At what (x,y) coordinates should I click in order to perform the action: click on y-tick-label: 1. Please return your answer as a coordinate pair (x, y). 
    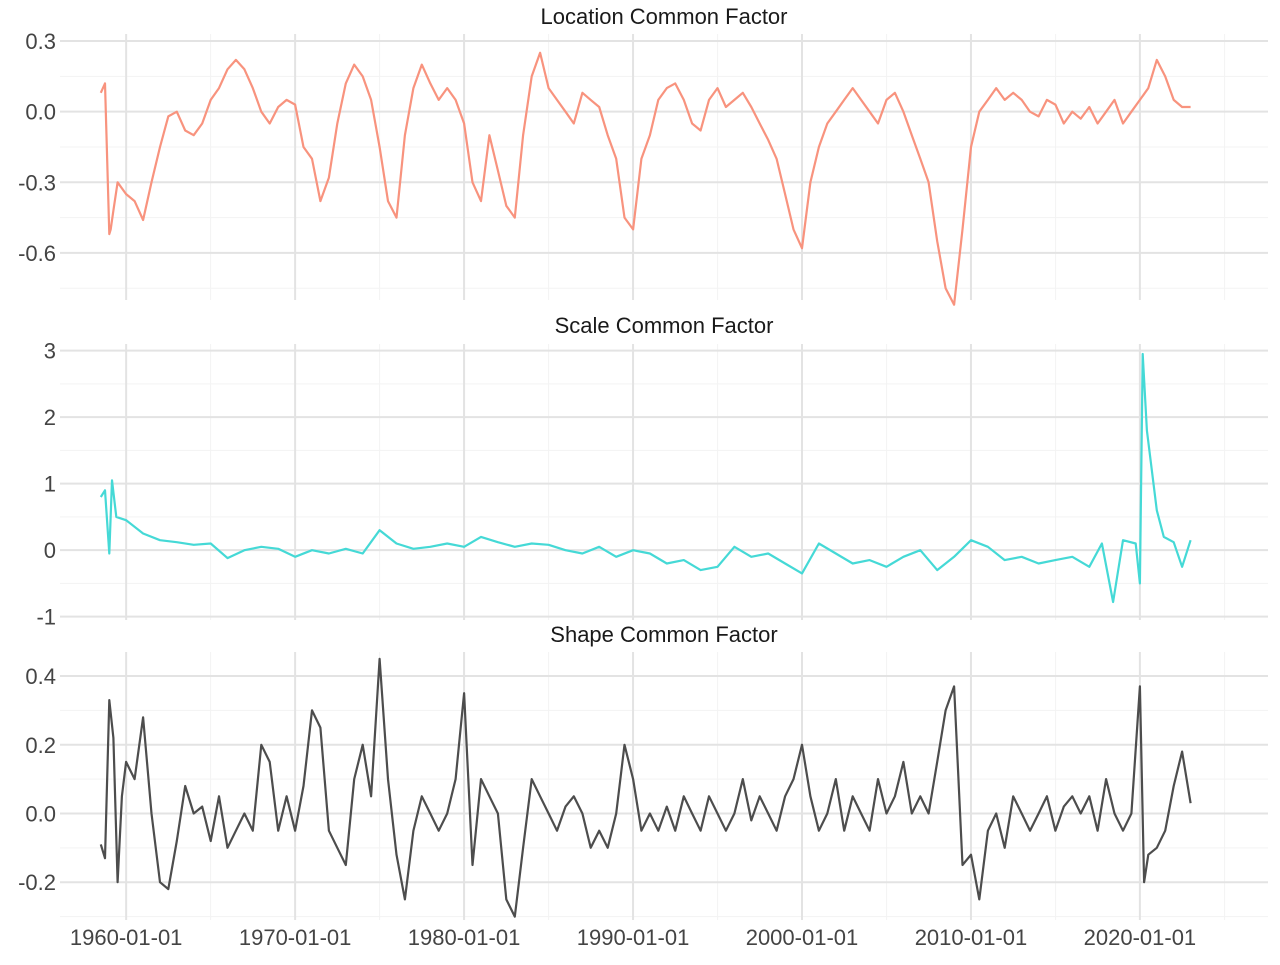
    Looking at the image, I should click on (50, 484).